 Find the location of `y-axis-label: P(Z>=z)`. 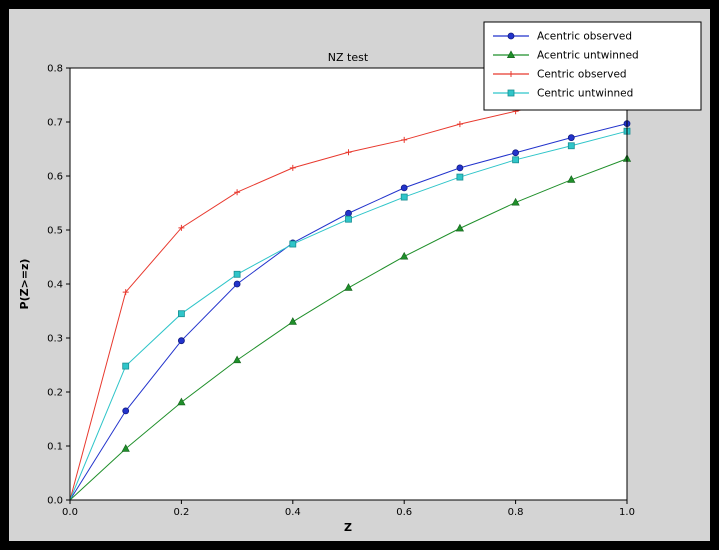

y-axis-label: P(Z>=z) is located at coordinates (24, 284).